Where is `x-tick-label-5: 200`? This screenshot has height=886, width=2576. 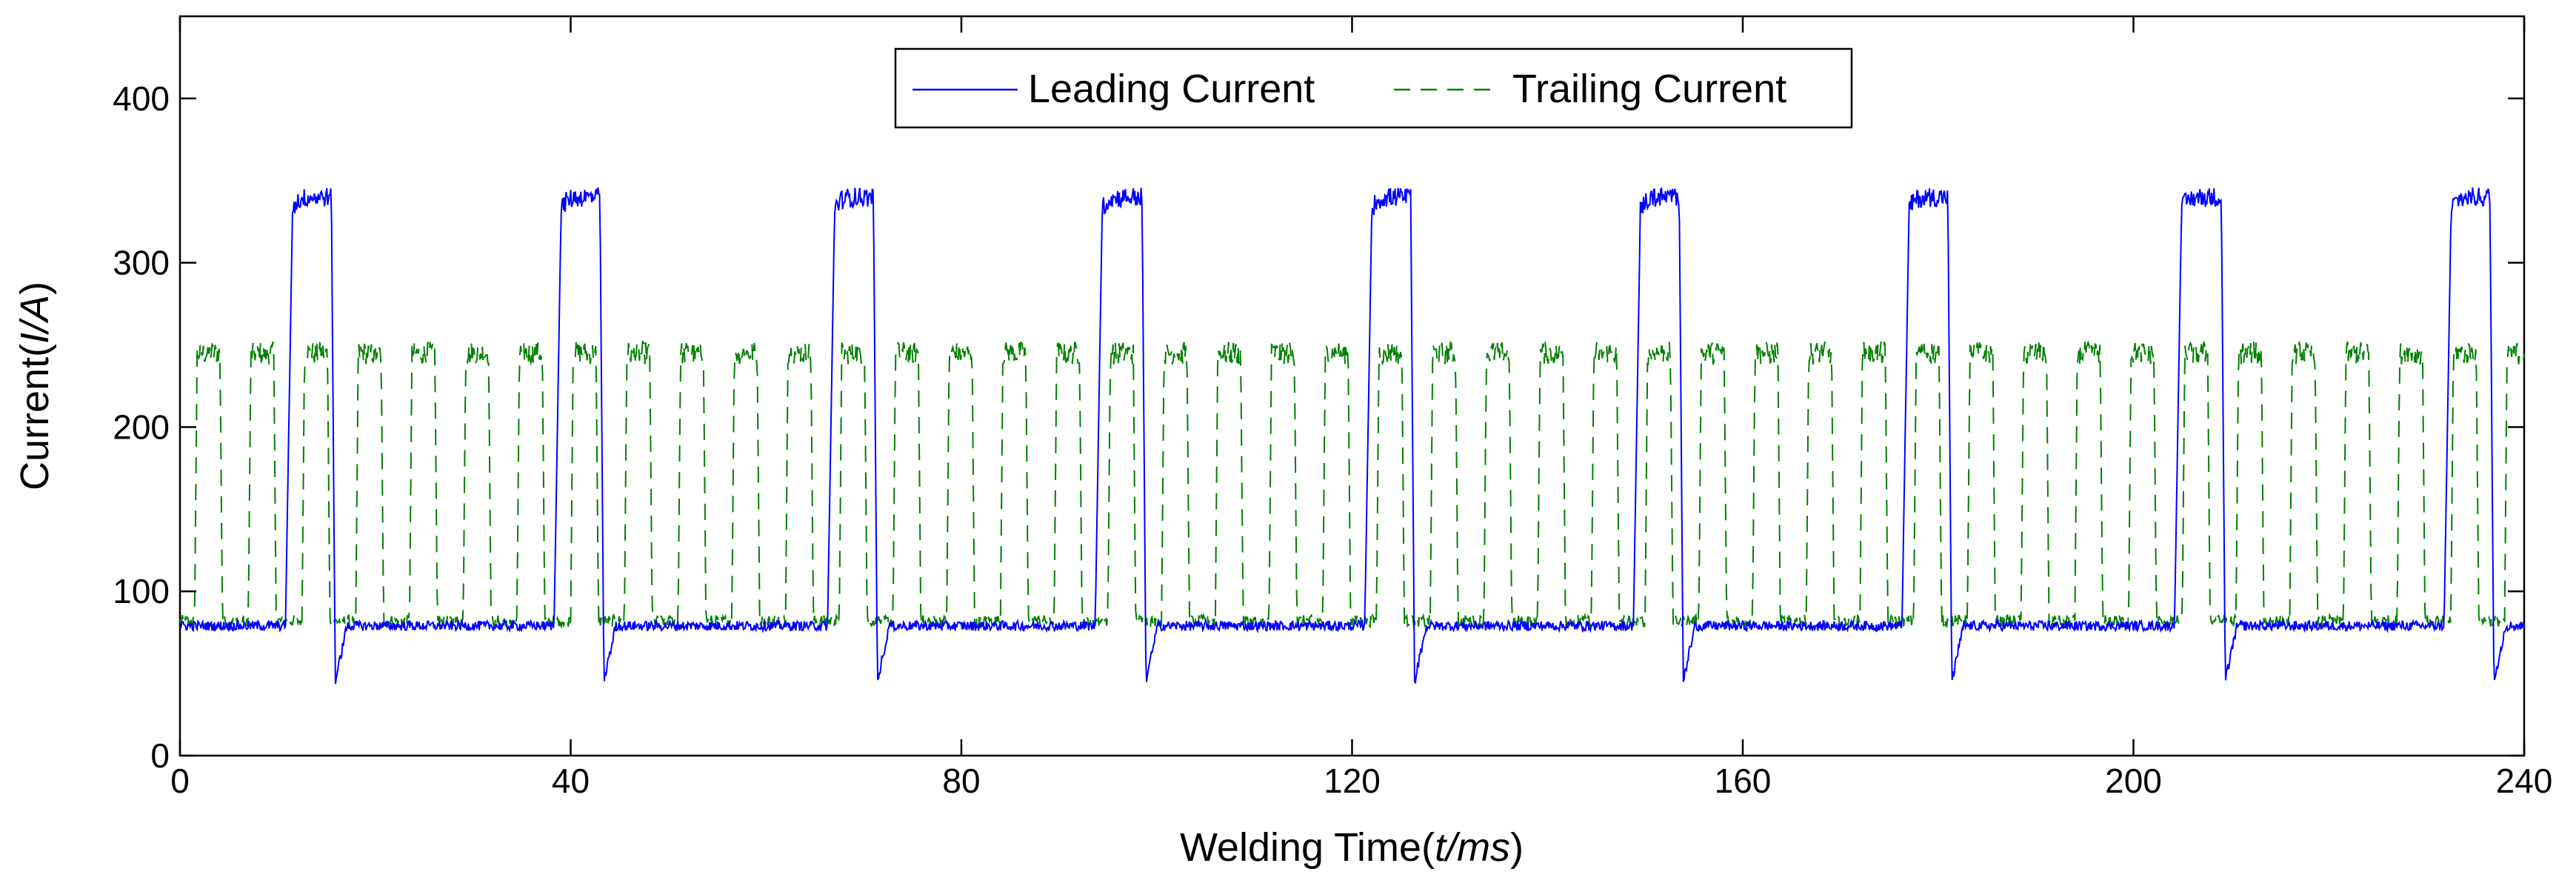
x-tick-label-5: 200 is located at coordinates (2133, 781).